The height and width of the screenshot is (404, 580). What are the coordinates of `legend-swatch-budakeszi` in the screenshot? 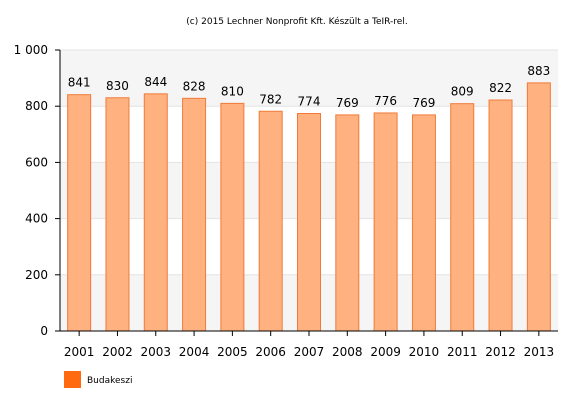 It's located at (72, 379).